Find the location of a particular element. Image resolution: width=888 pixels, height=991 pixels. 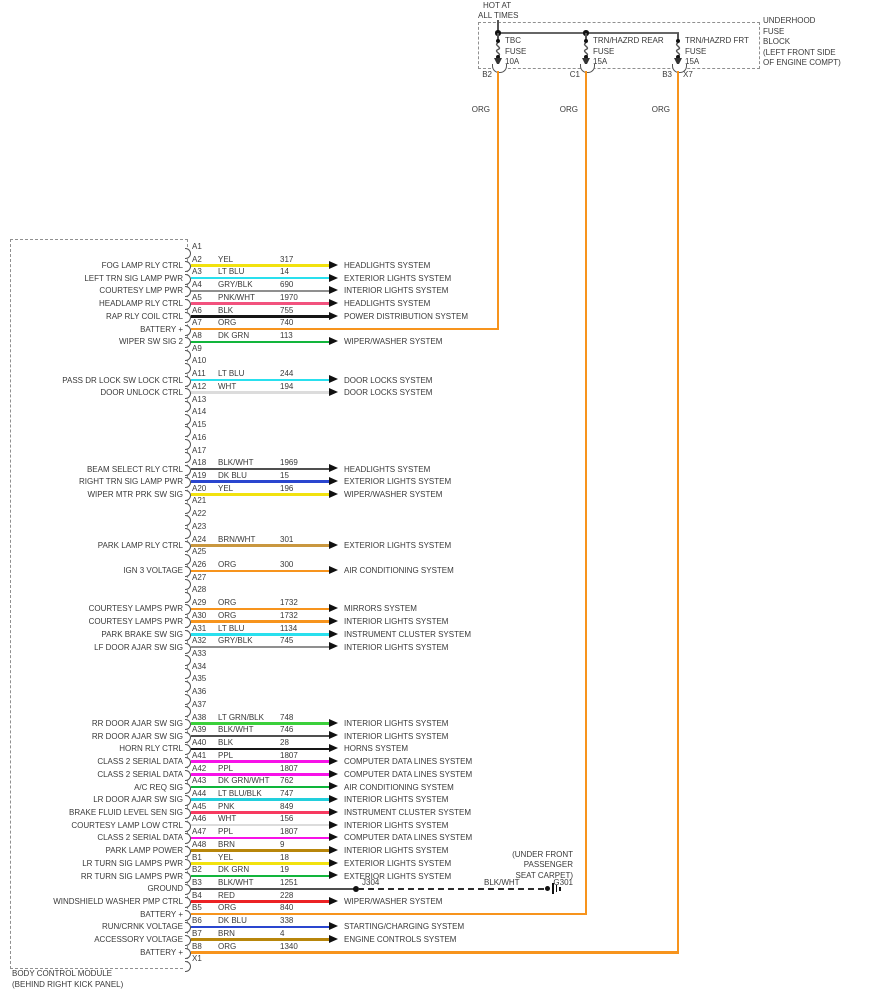

fuse-block-label-line: OF ENGINE COMPT) is located at coordinates (802, 63).